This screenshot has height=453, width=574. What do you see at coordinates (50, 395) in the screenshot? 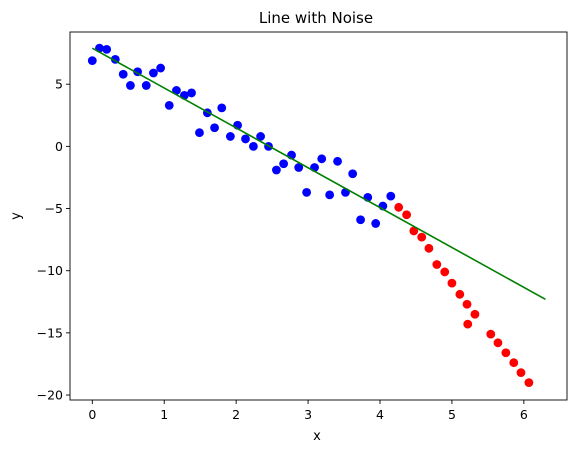
I see `y-tick-label: −20` at bounding box center [50, 395].